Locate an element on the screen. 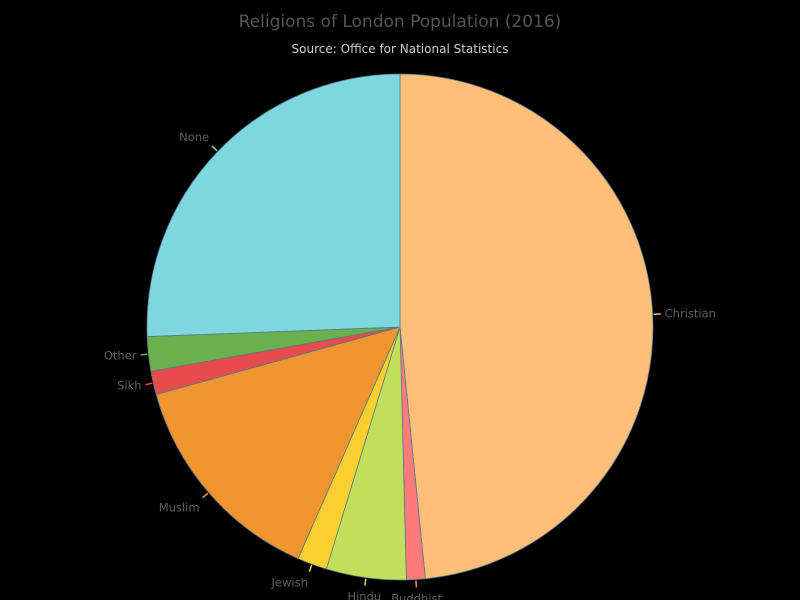 The height and width of the screenshot is (600, 800). pie-label-sikh: Sikh is located at coordinates (129, 386).